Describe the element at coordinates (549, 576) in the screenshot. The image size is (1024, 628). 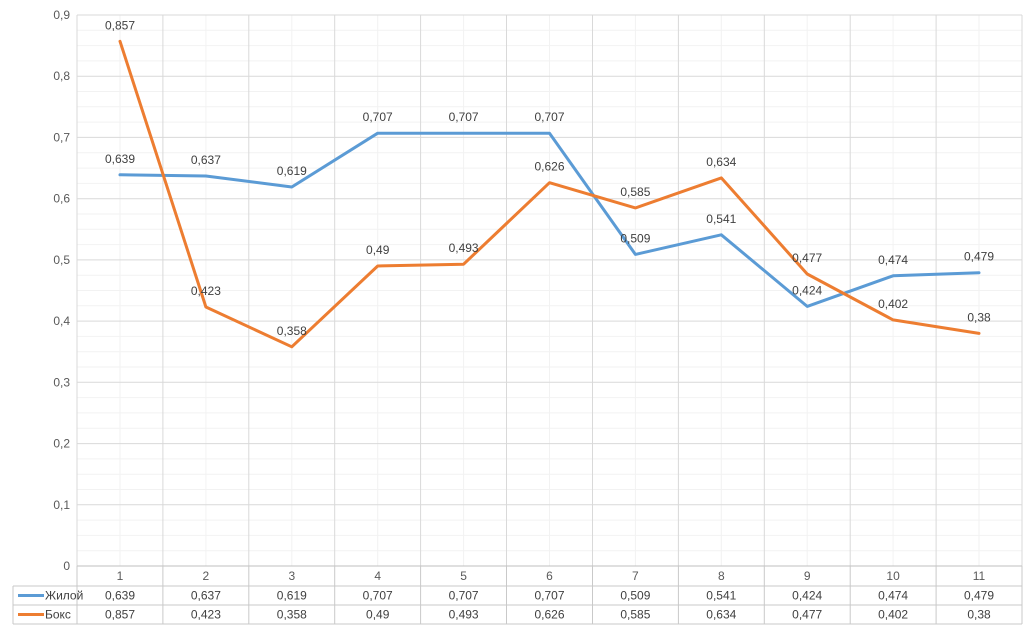
I see `x-tick-label: 6` at that location.